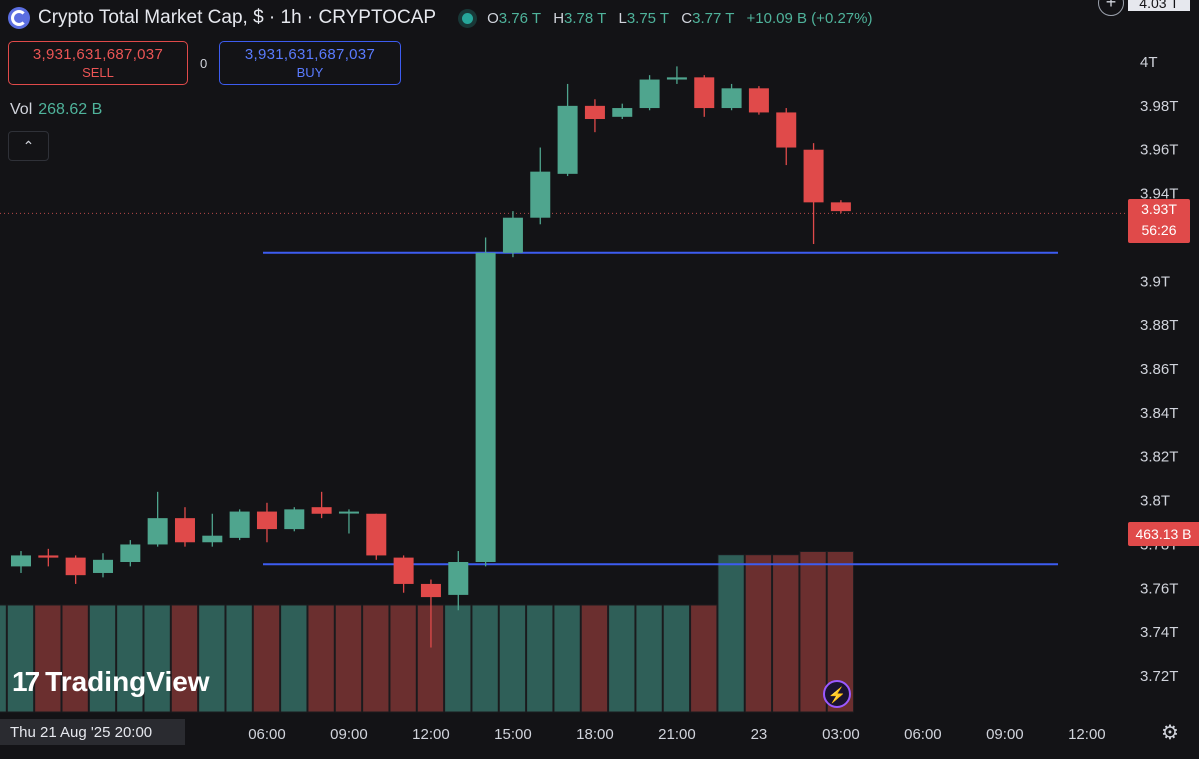  Describe the element at coordinates (1170, 733) in the screenshot. I see `settings-gear-icon: ⚙` at that location.